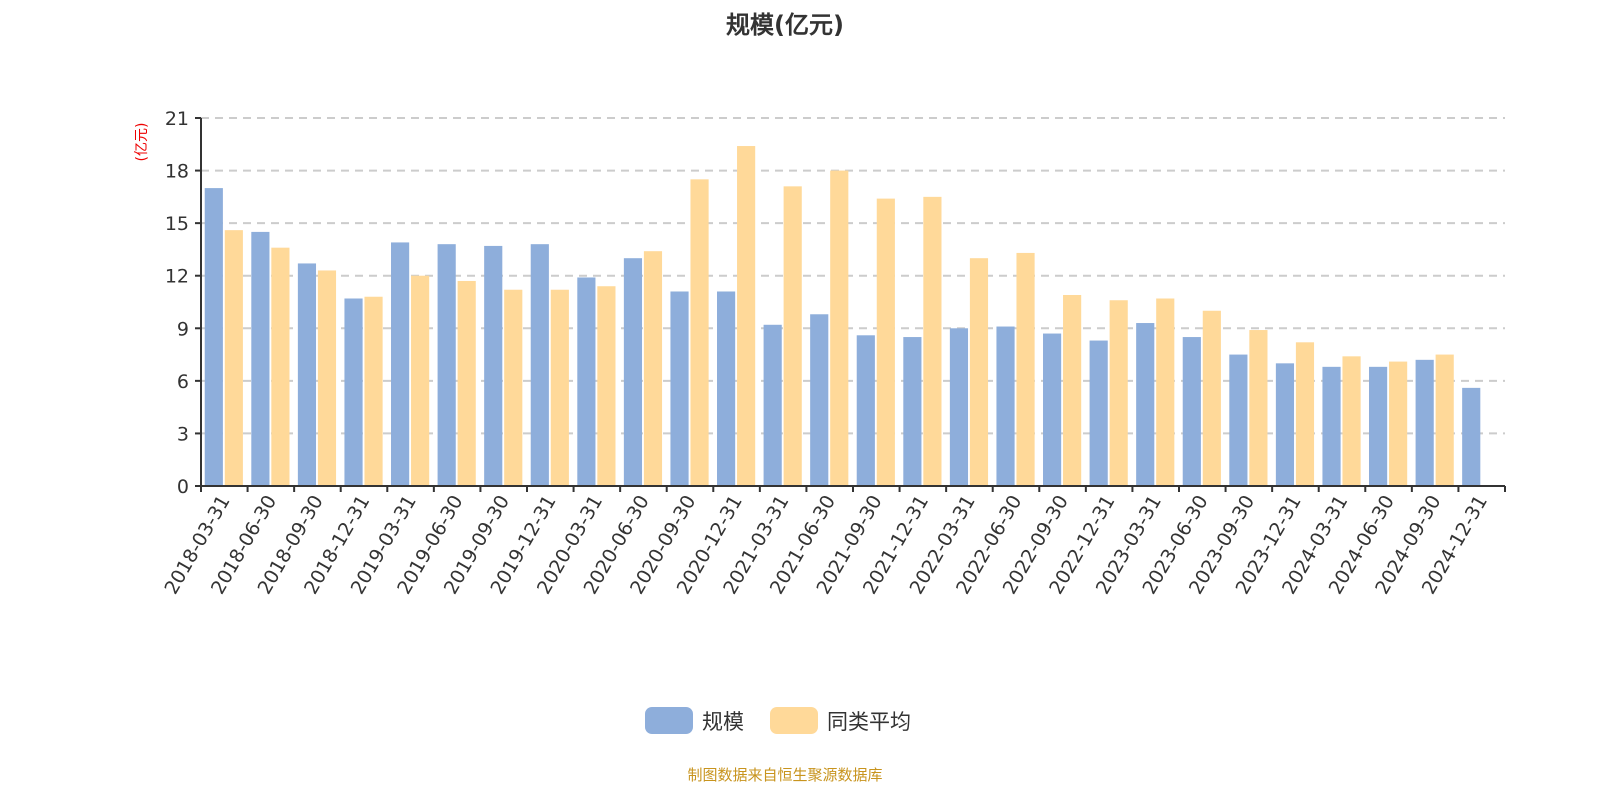 The height and width of the screenshot is (804, 1600). I want to click on y-tick-label: 12, so click(177, 277).